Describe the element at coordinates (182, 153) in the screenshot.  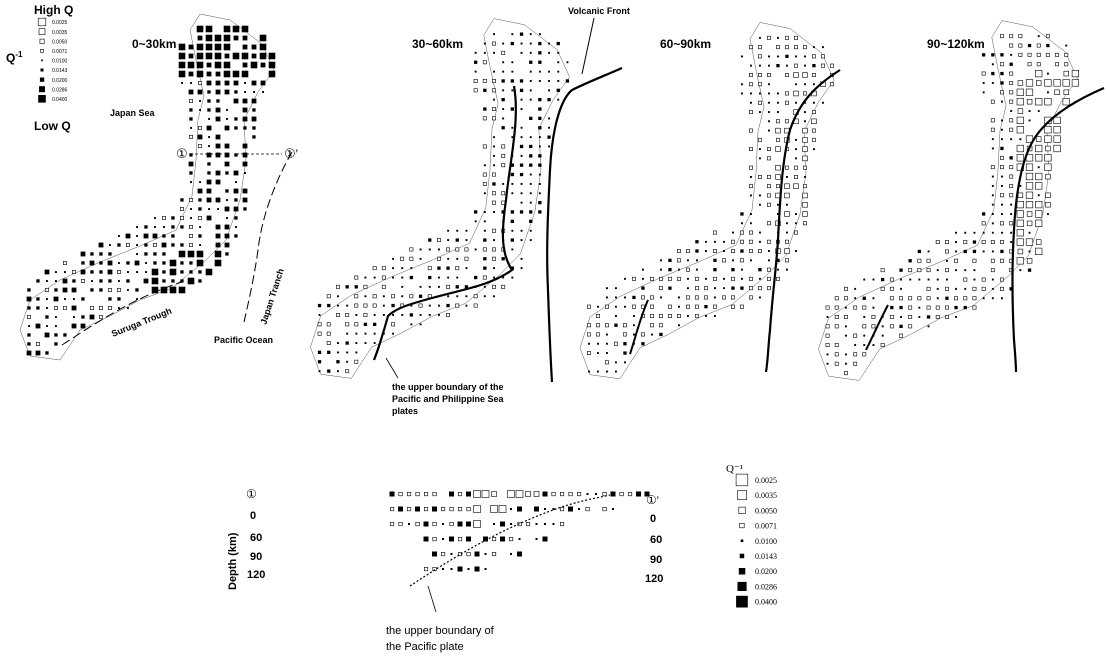
I see `section-marker-a: ①` at that location.